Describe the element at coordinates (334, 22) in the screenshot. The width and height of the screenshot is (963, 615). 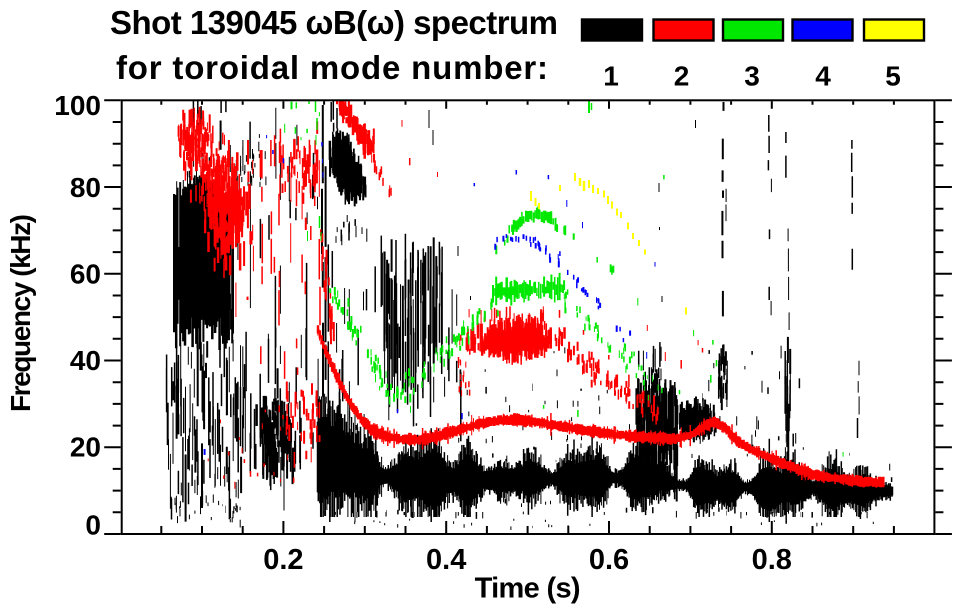
I see `svg-text: Shot 139045 ωB(ω) spectrum` at that location.